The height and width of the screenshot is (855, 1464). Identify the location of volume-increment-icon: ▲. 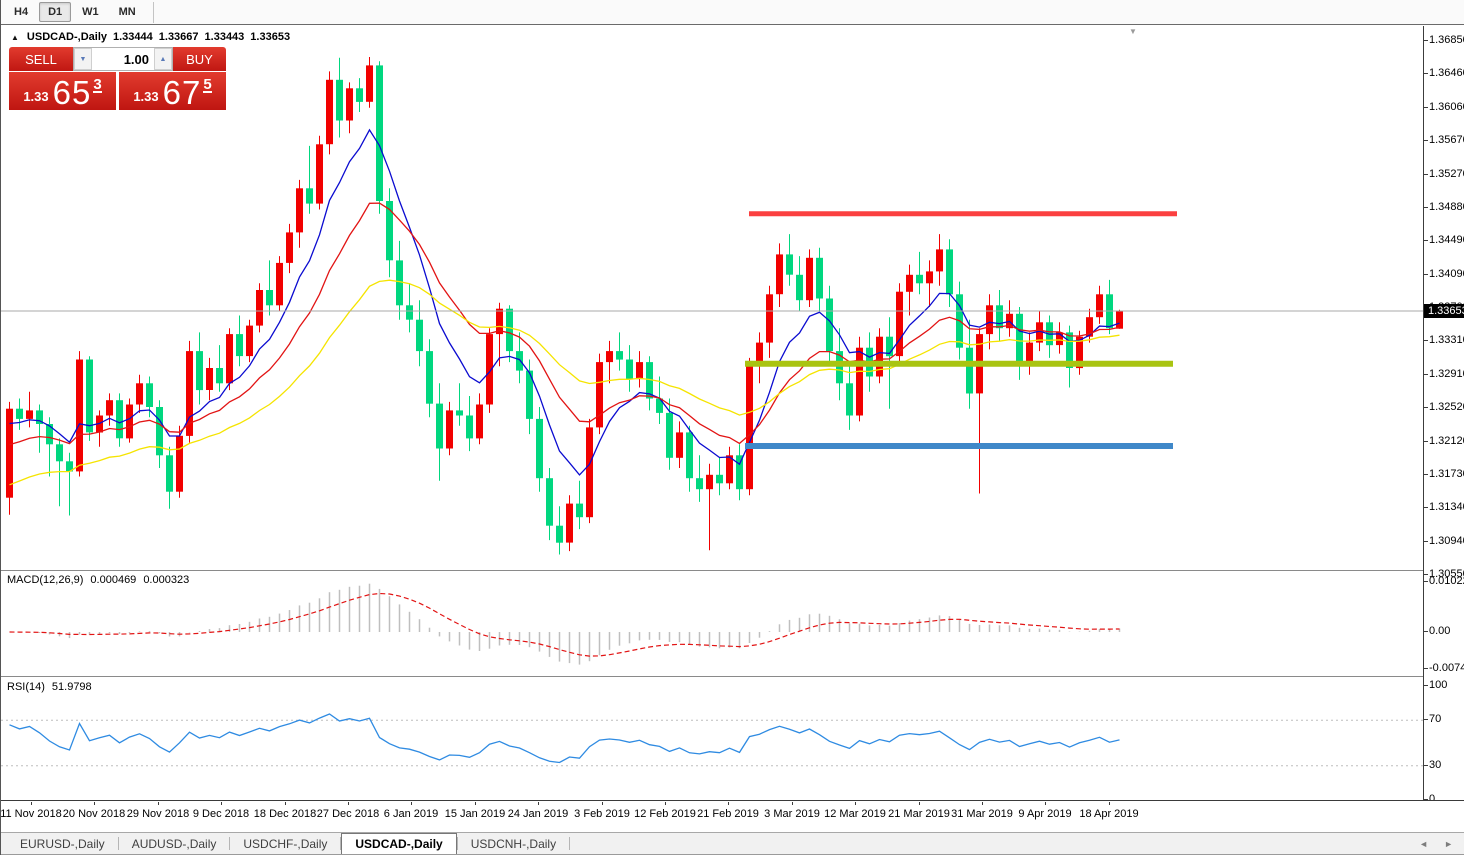
(163, 59).